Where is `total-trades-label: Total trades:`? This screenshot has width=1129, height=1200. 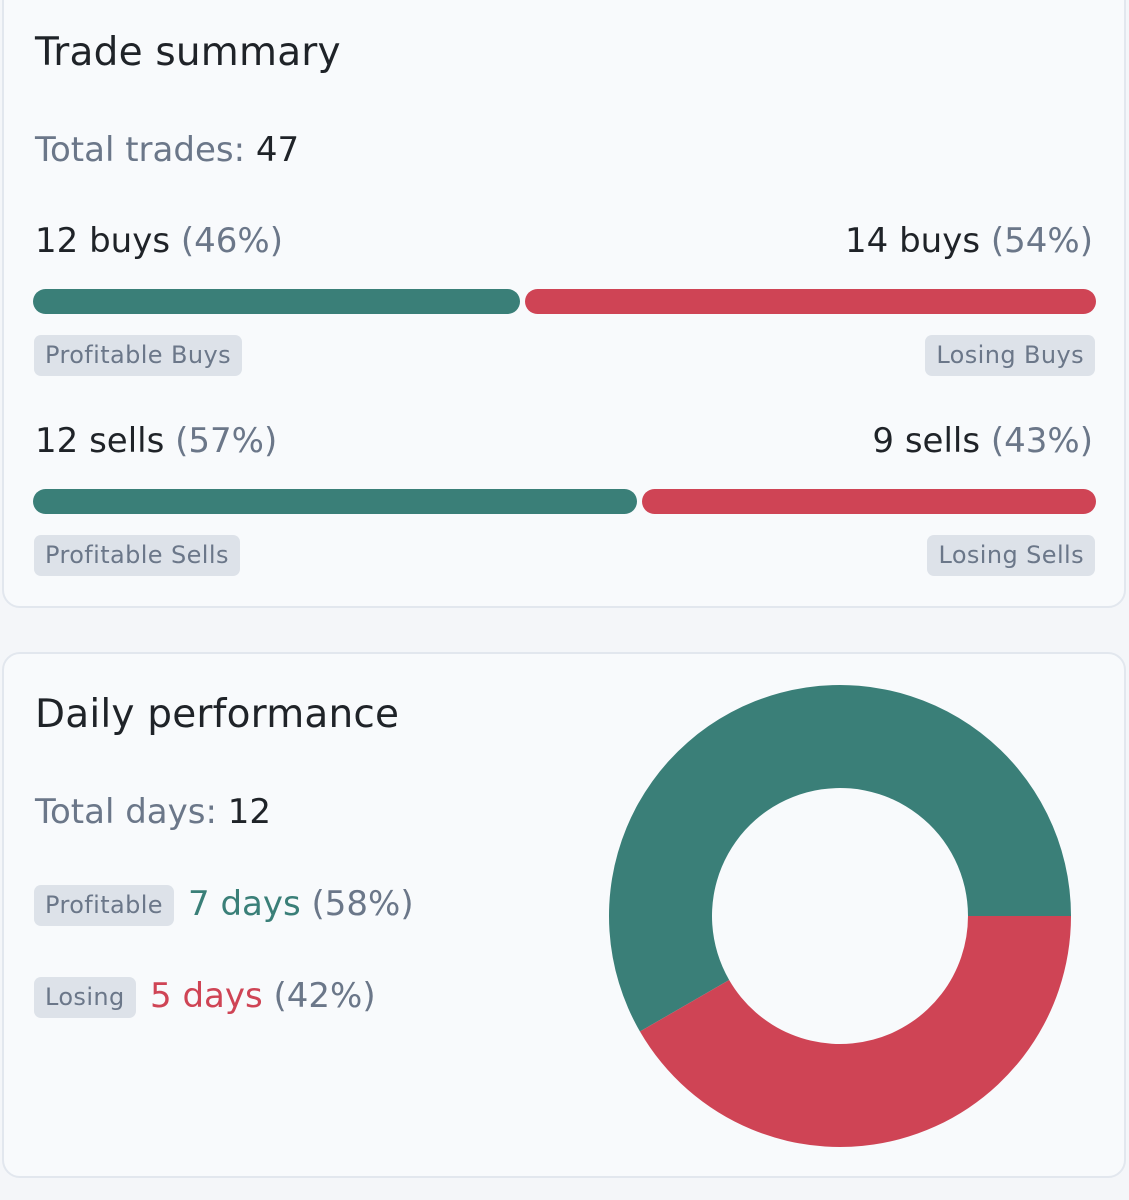
total-trades-label: Total trades: is located at coordinates (140, 150).